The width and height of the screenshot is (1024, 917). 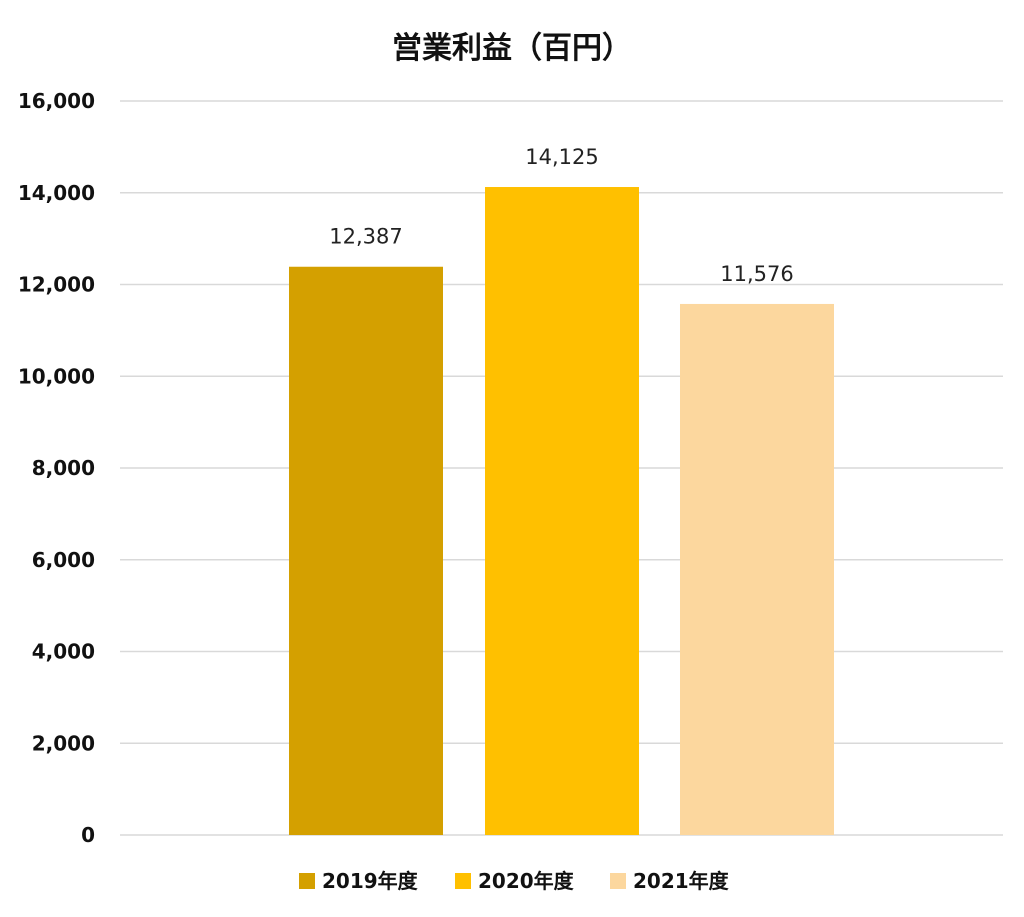 I want to click on y-tick-label: 2,000, so click(x=63, y=743).